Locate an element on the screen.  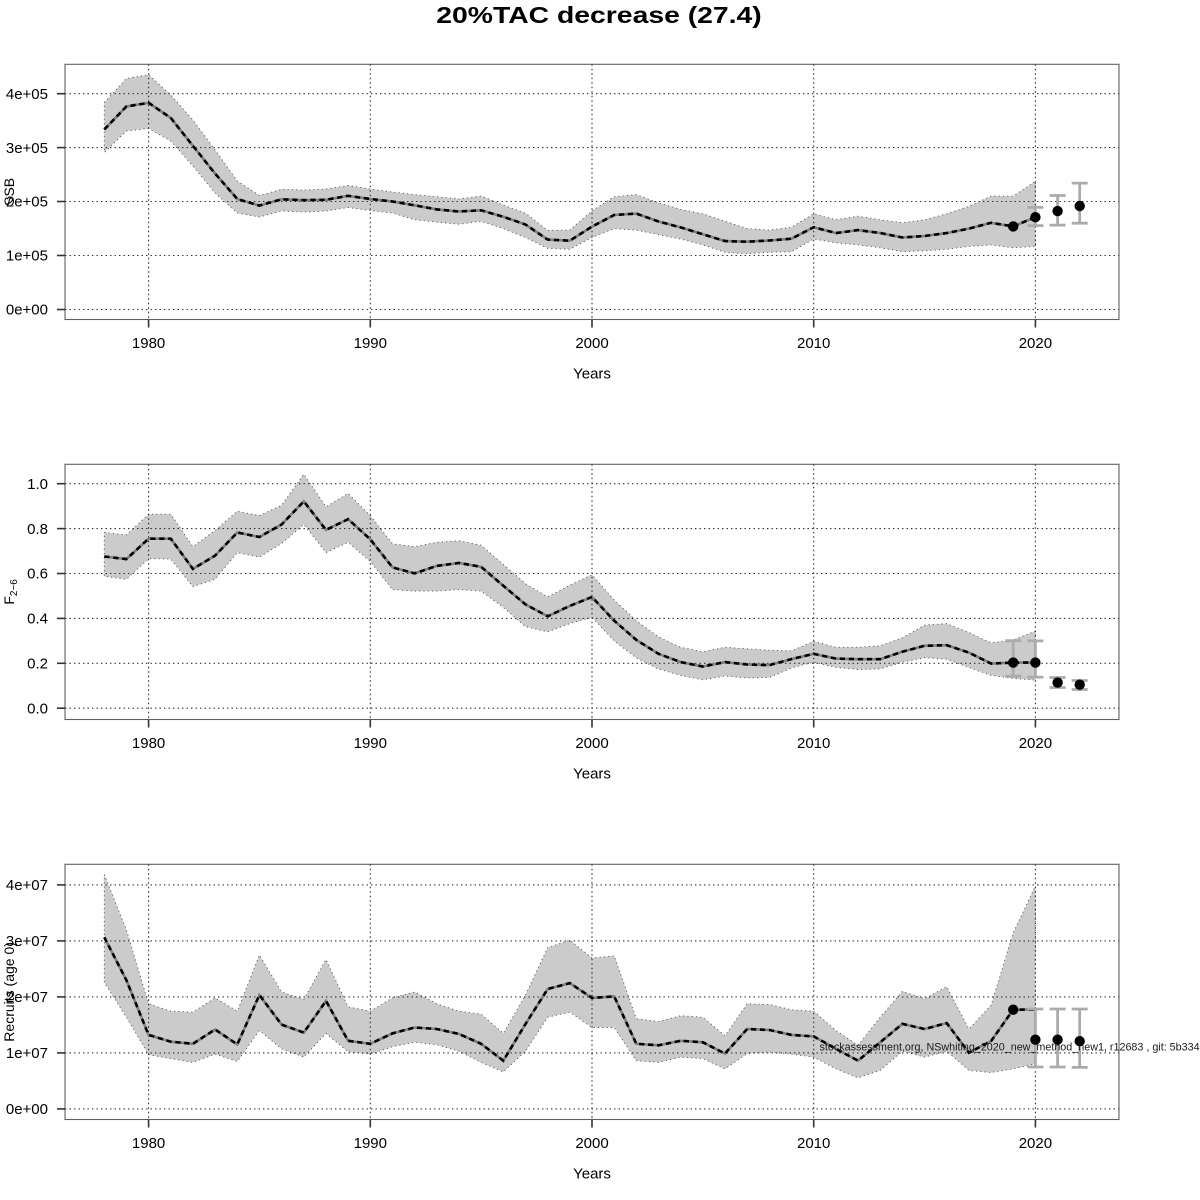
svg-text: 0.6 is located at coordinates (37, 574).